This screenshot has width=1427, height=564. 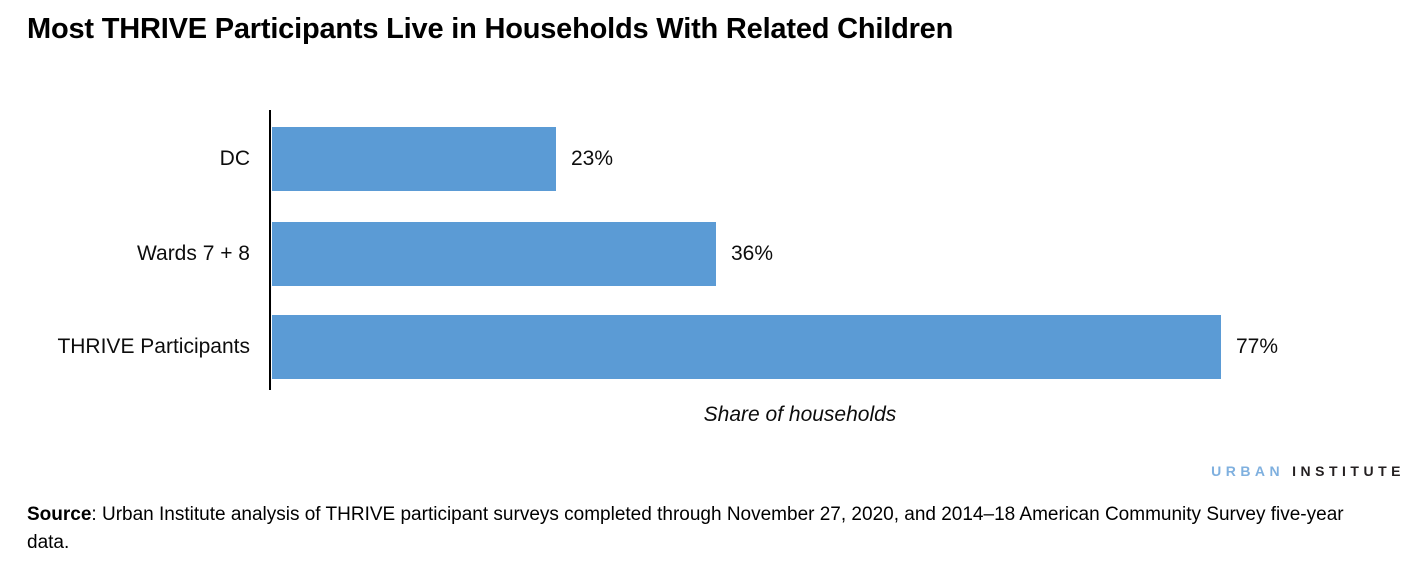 What do you see at coordinates (1248, 471) in the screenshot?
I see `logo-urban-text: URBAN` at bounding box center [1248, 471].